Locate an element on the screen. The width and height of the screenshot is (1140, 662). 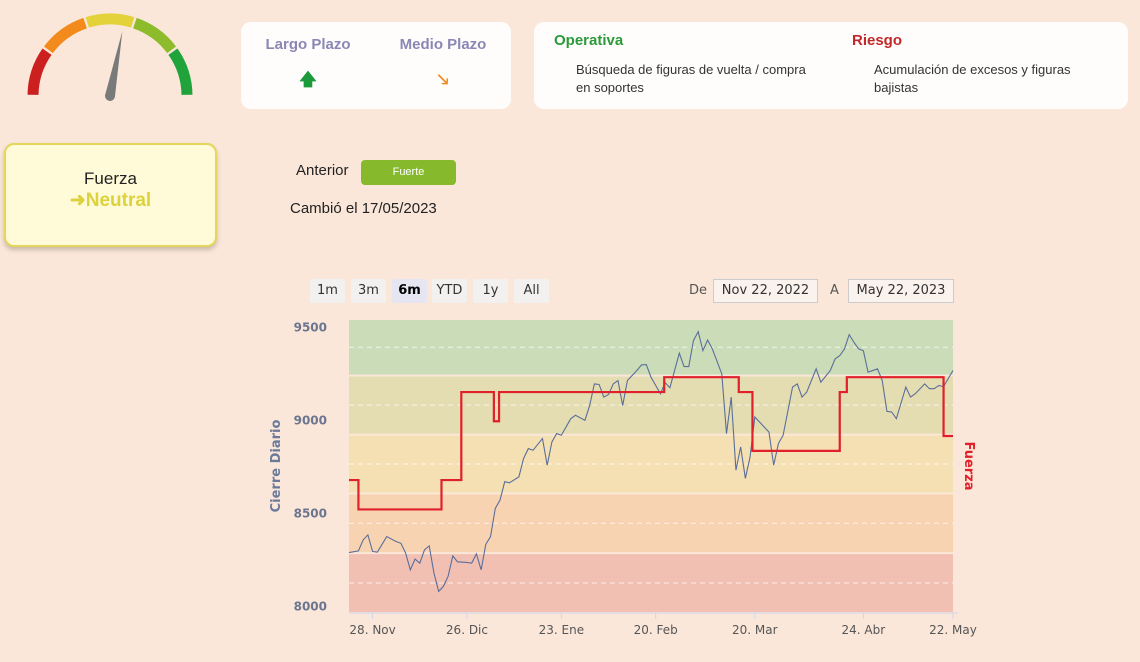
cambio-date: Cambió el 17/05/2023 is located at coordinates (363, 208).